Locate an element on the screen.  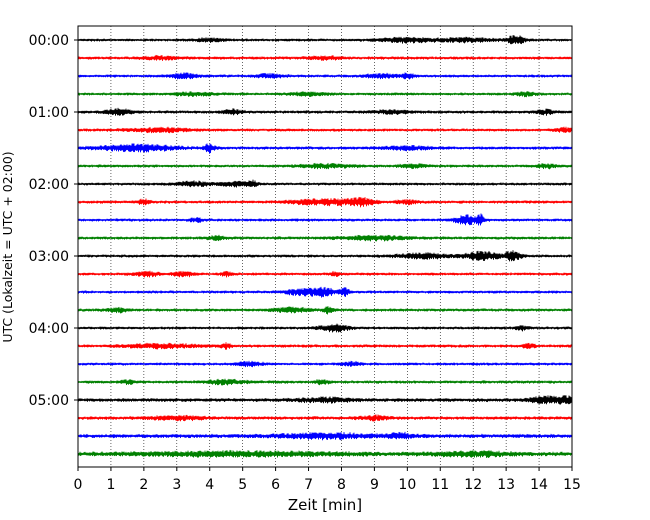
y-tick-label: 03:00 is located at coordinates (49, 257).